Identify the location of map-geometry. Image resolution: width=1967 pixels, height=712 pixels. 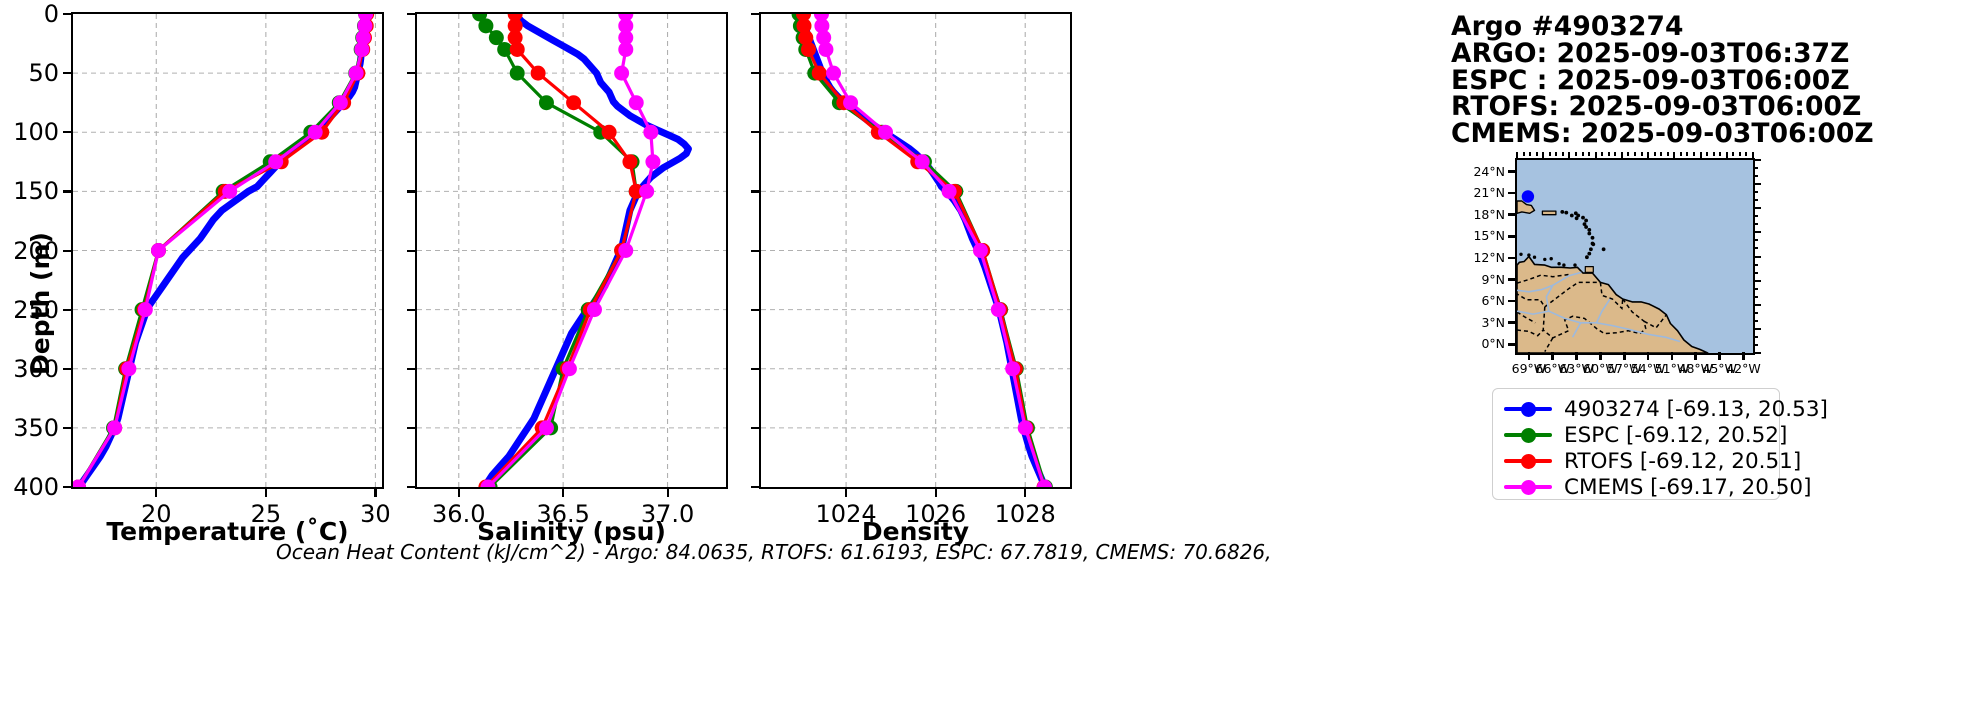
(1635, 256).